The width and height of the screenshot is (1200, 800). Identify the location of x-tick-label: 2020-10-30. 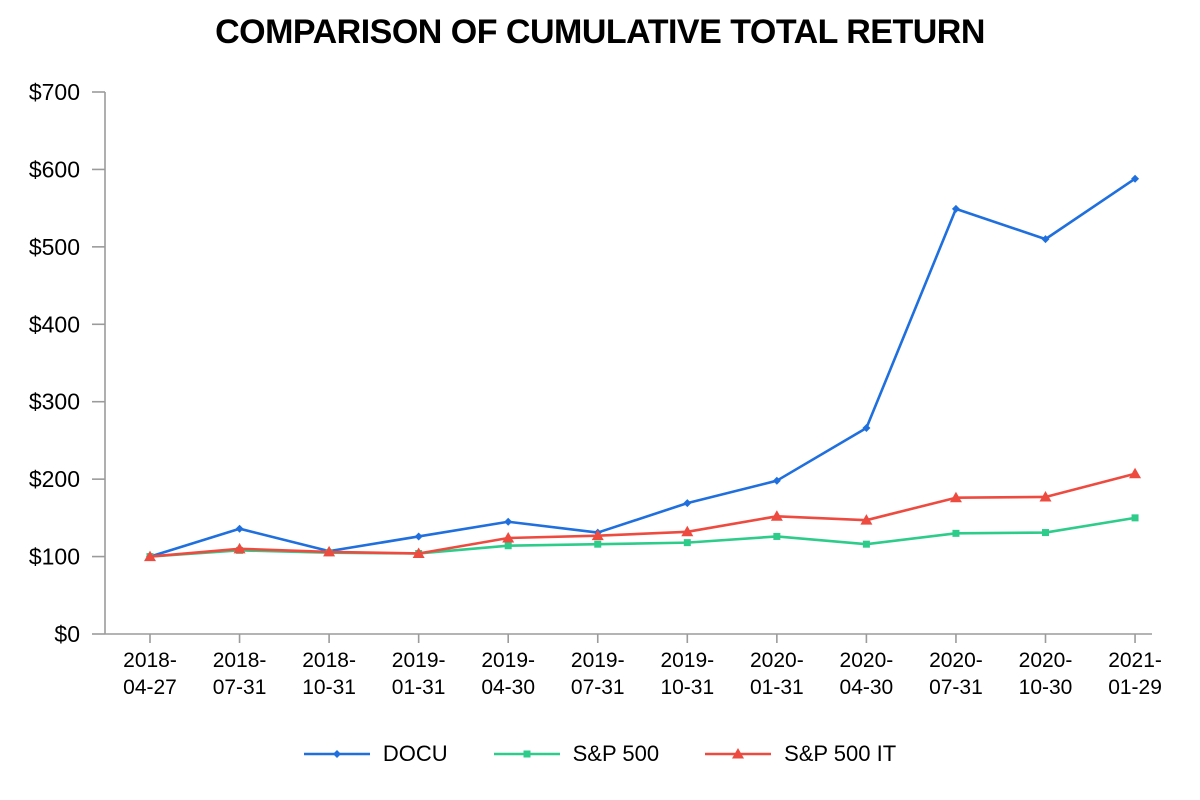
(1046, 674).